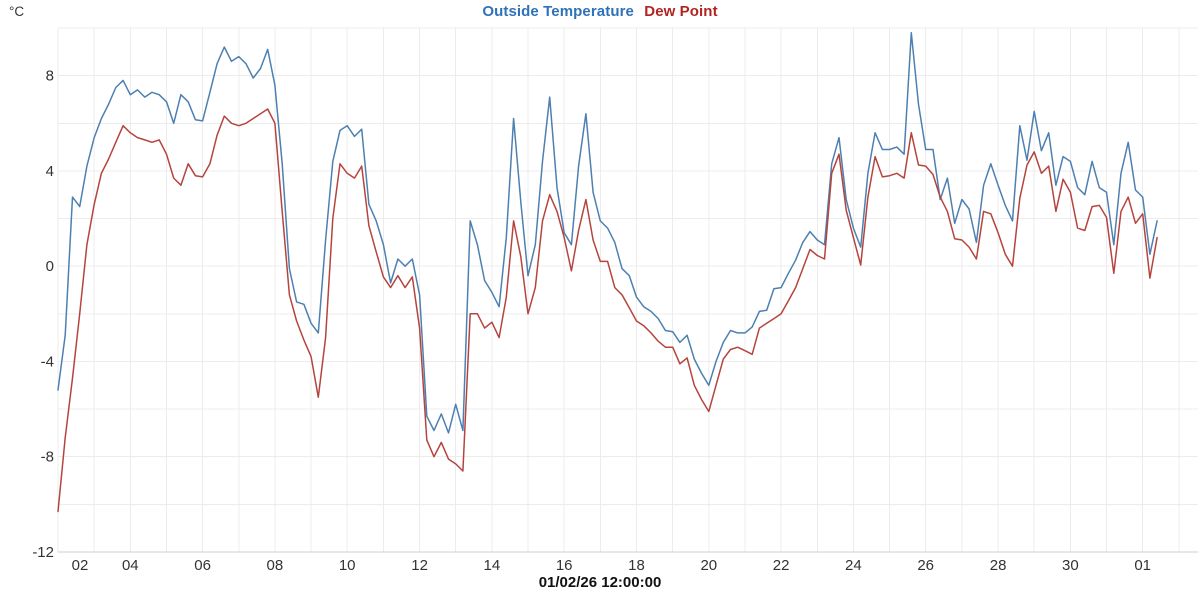 This screenshot has height=600, width=1200. I want to click on x-tick-label: 28, so click(998, 565).